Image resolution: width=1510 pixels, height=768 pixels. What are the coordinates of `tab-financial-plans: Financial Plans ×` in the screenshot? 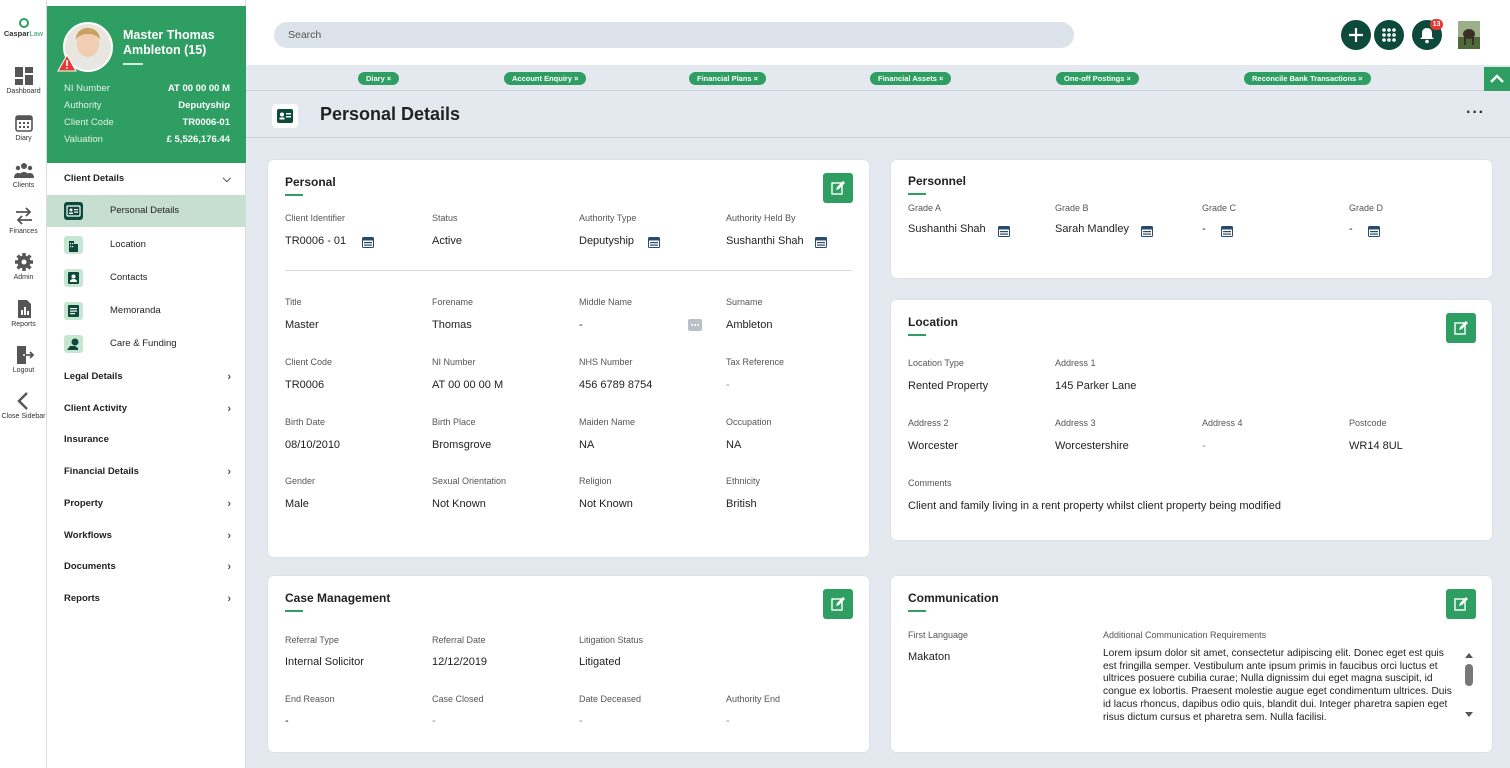 It's located at (728, 78).